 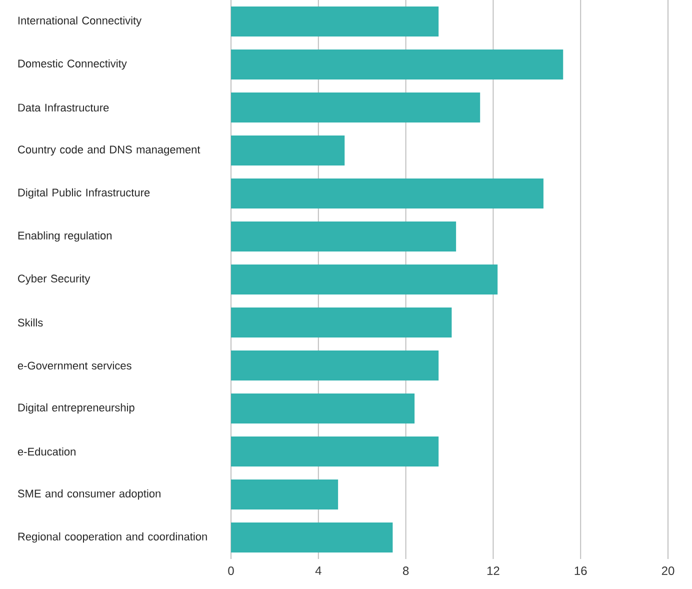 What do you see at coordinates (80, 21) in the screenshot?
I see `y-tick-label: International Connectivity` at bounding box center [80, 21].